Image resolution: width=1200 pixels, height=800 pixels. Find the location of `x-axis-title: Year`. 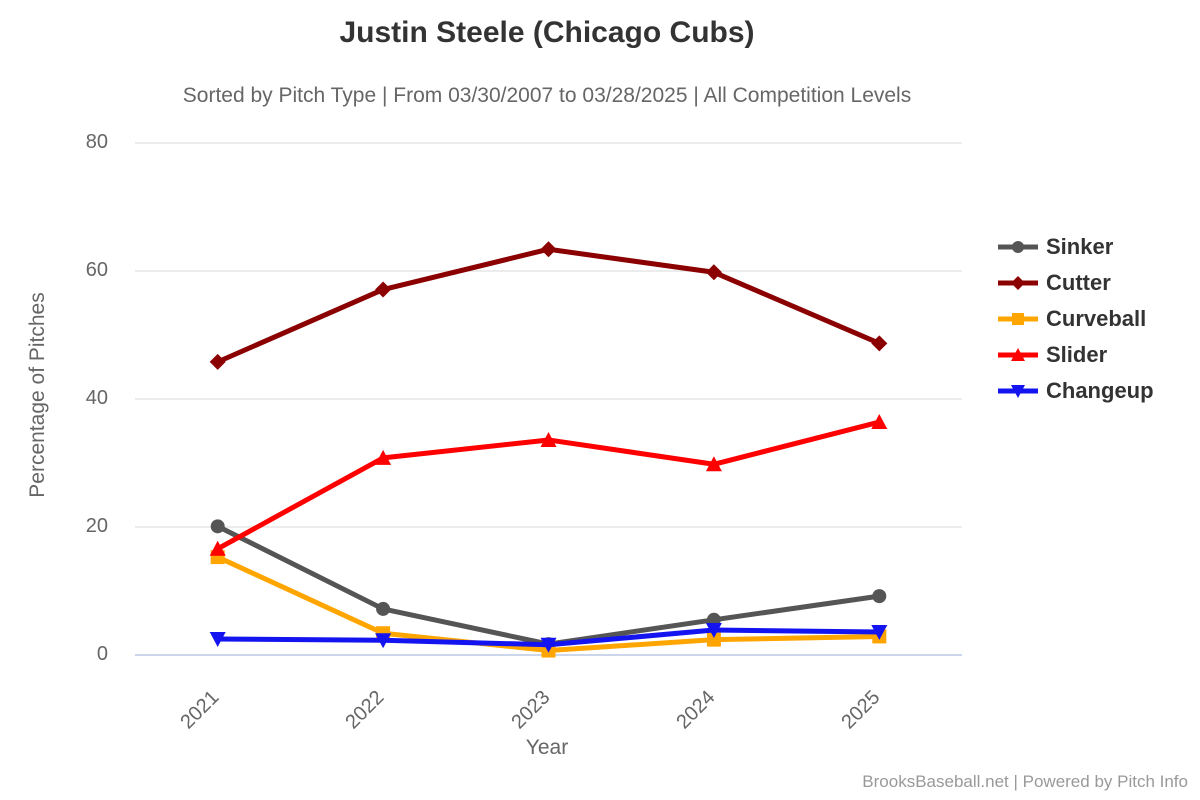

x-axis-title: Year is located at coordinates (547, 747).